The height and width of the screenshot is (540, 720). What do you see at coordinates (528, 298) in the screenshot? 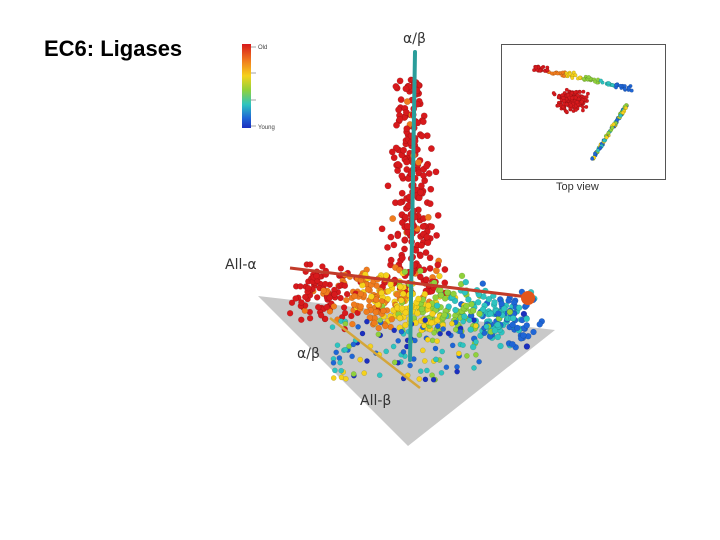
I see `horizontal-axis-end` at bounding box center [528, 298].